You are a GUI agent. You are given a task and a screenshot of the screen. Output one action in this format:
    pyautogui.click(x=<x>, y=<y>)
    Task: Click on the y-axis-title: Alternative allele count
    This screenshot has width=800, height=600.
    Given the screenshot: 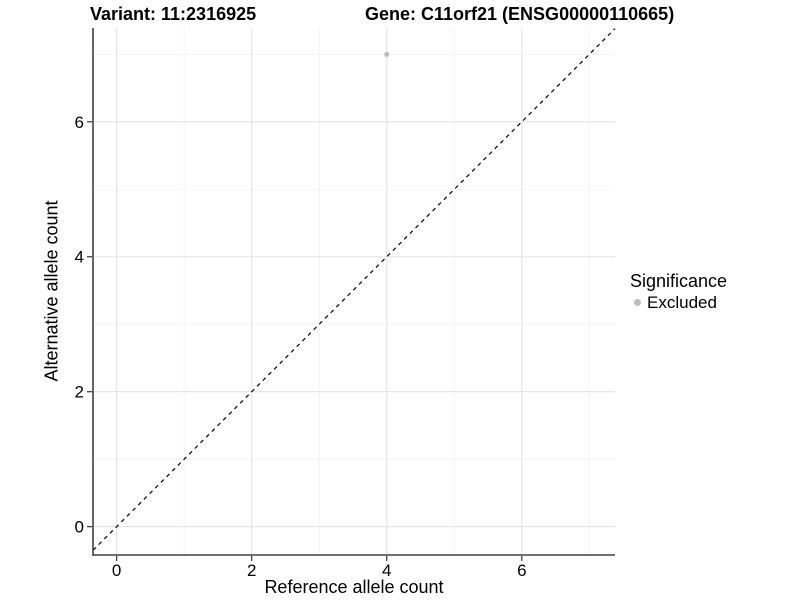 What is the action you would take?
    pyautogui.click(x=51, y=291)
    